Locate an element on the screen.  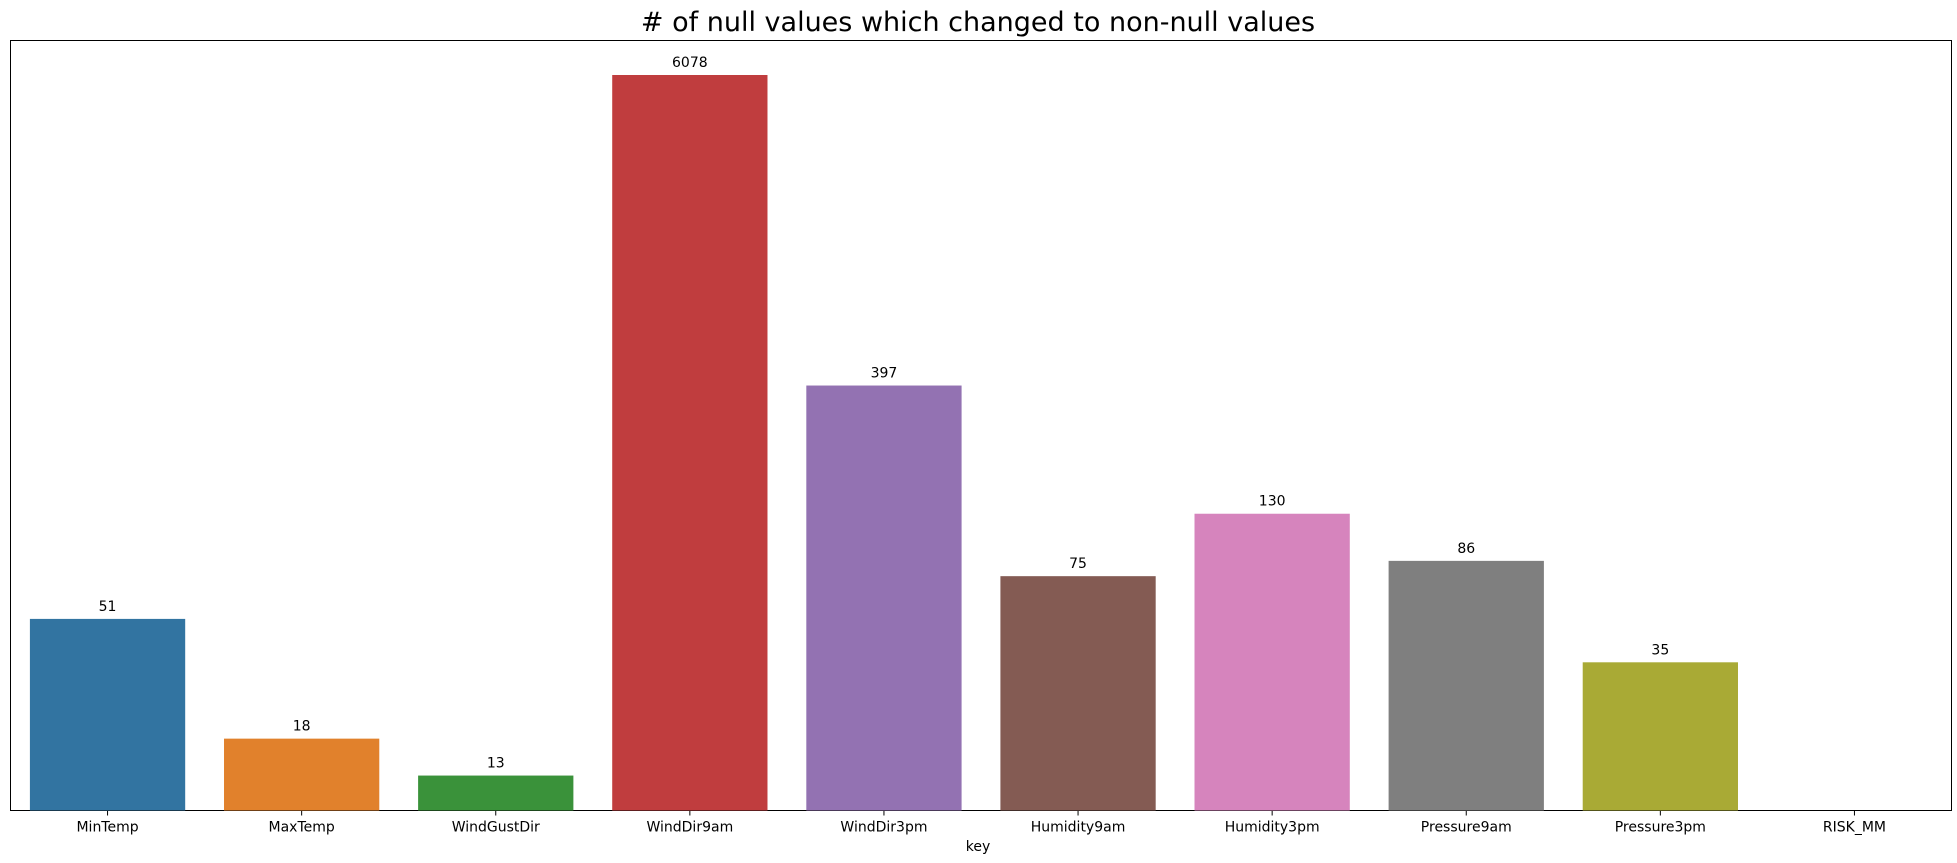
x-tick-label: MinTemp is located at coordinates (107, 828).